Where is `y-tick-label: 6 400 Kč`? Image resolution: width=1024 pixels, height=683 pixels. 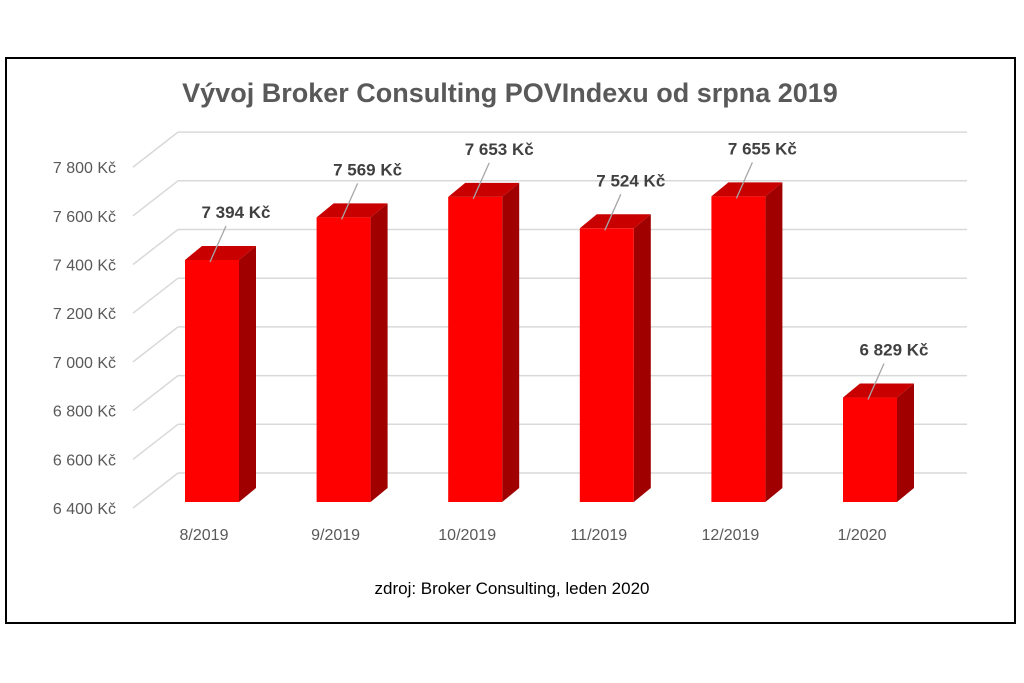 y-tick-label: 6 400 Kč is located at coordinates (84, 509).